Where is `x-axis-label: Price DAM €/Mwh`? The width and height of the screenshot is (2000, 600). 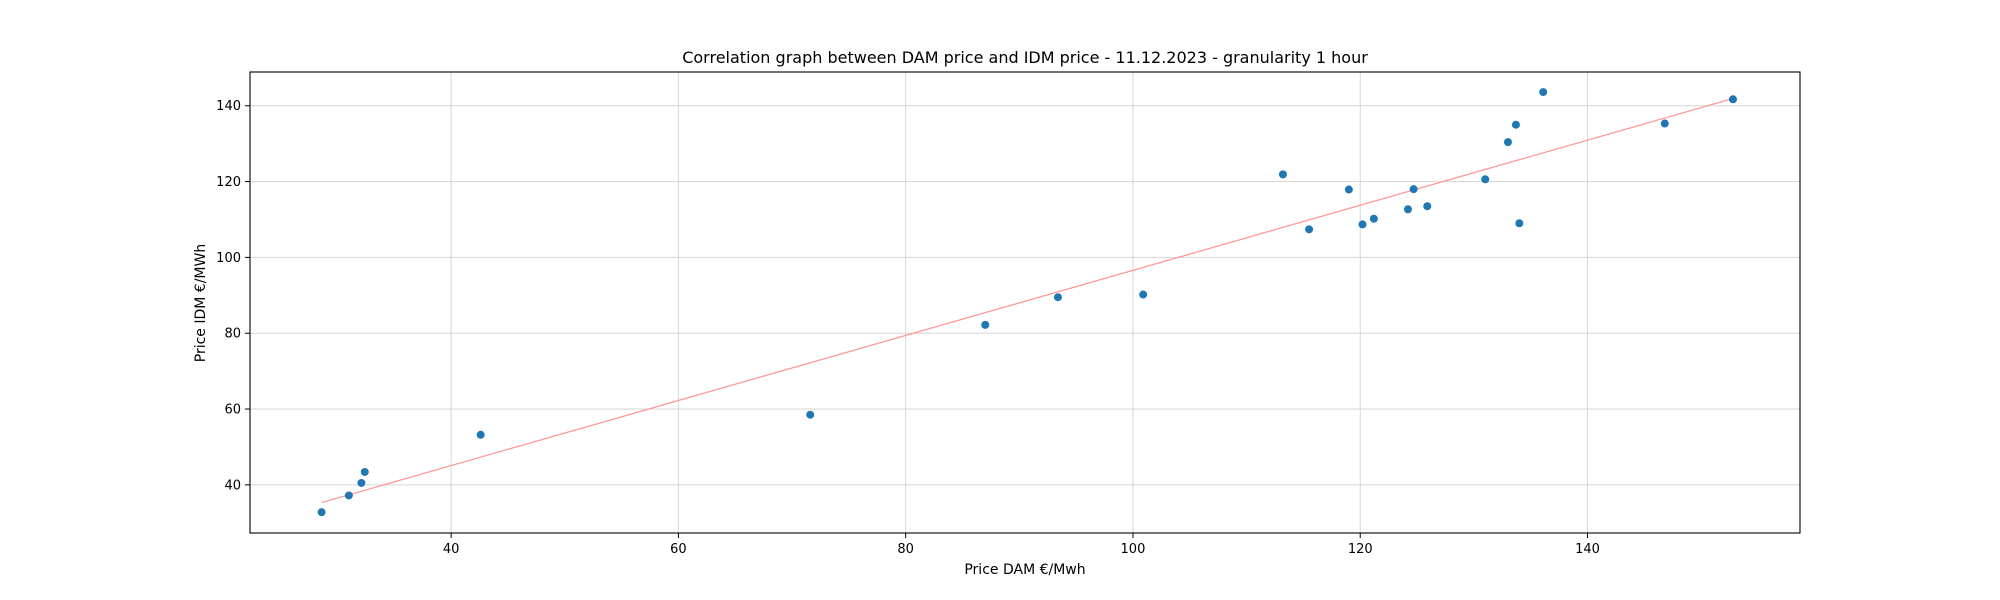
x-axis-label: Price DAM €/Mwh is located at coordinates (1024, 570).